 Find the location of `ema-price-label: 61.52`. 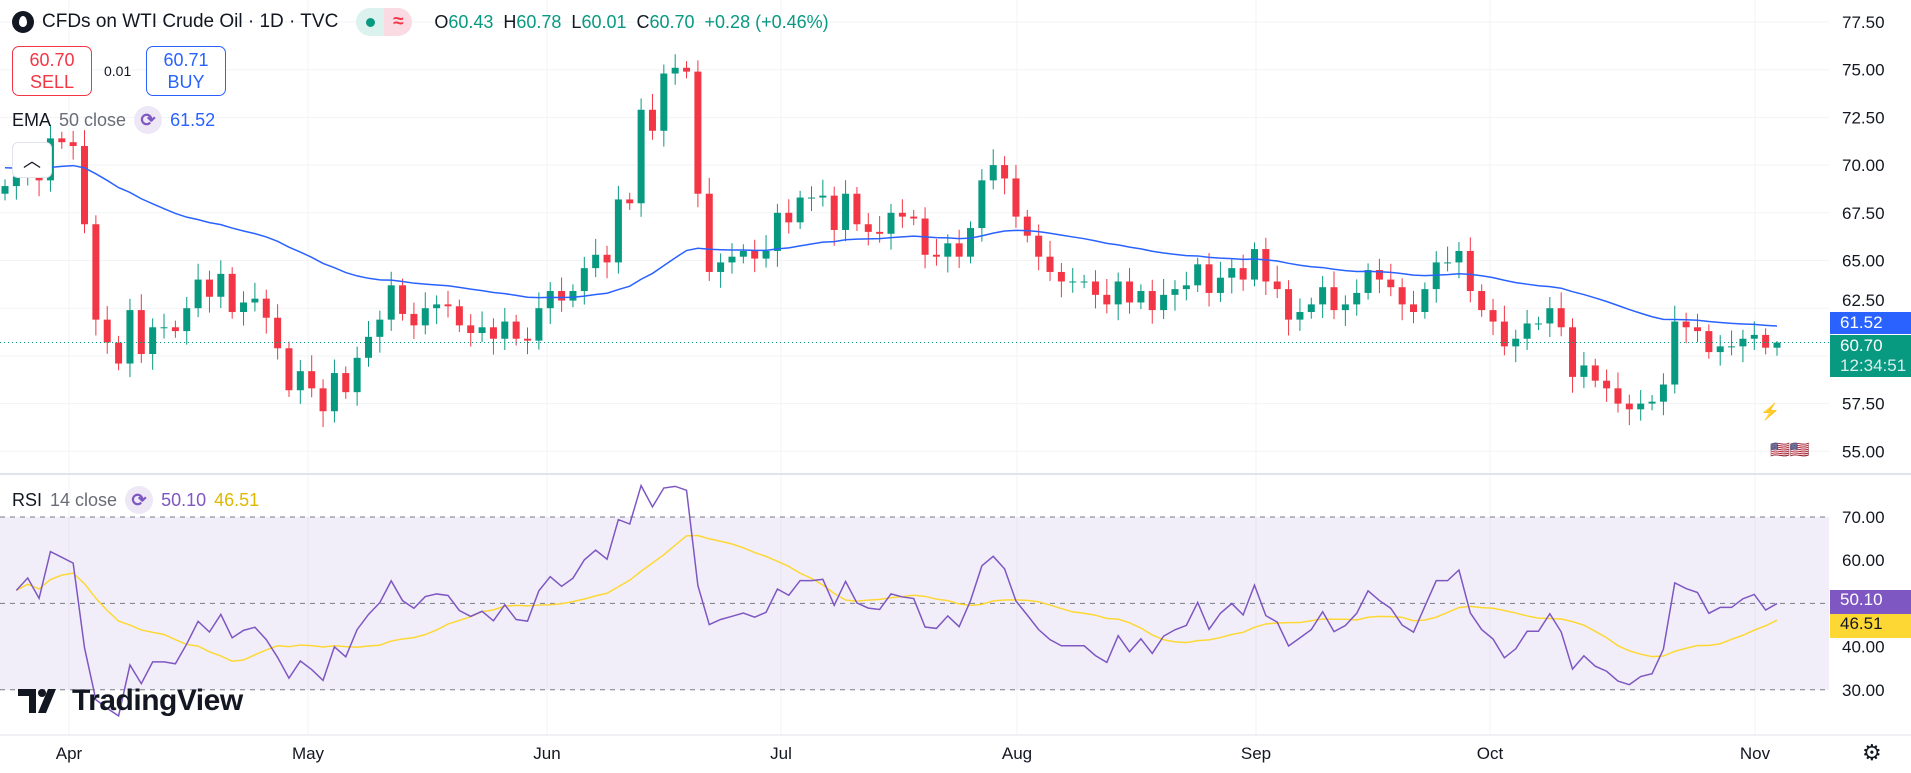

ema-price-label: 61.52 is located at coordinates (1870, 323).